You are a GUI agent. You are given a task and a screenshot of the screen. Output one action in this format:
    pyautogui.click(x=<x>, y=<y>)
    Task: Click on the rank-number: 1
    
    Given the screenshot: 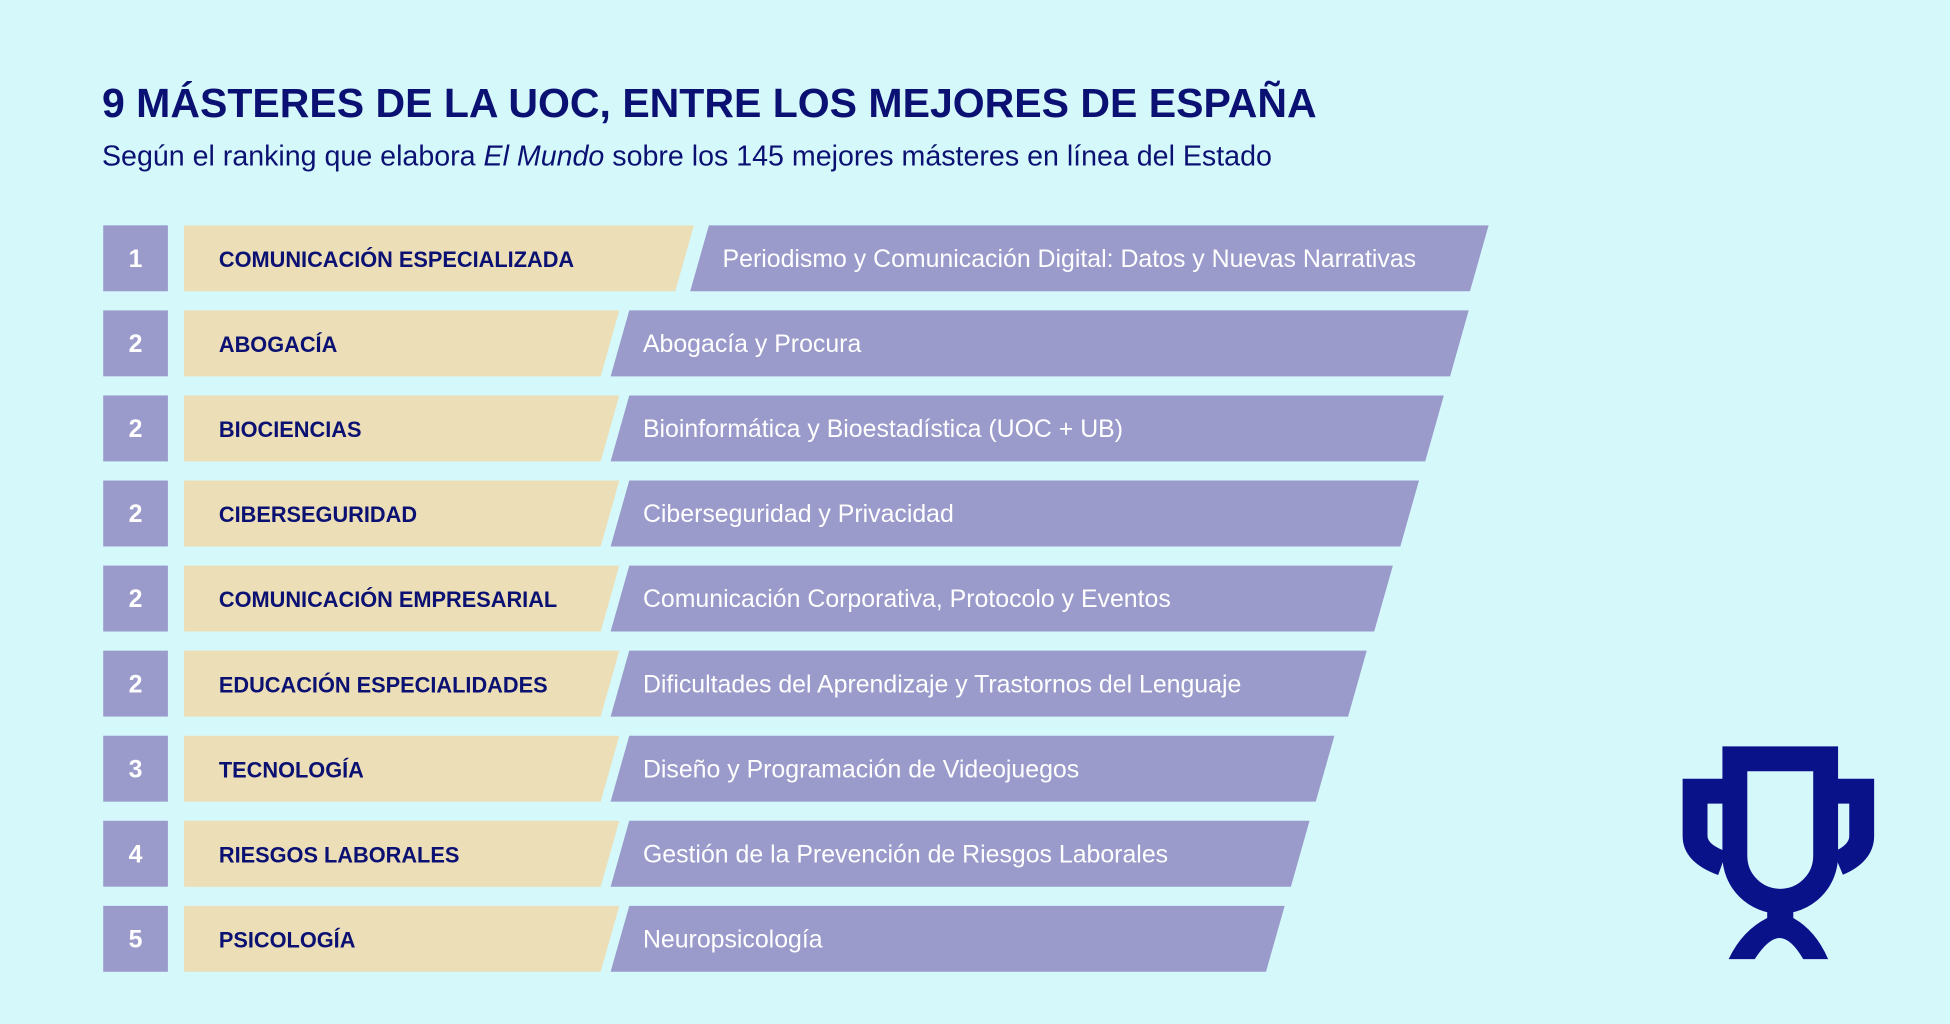 What is the action you would take?
    pyautogui.click(x=136, y=259)
    